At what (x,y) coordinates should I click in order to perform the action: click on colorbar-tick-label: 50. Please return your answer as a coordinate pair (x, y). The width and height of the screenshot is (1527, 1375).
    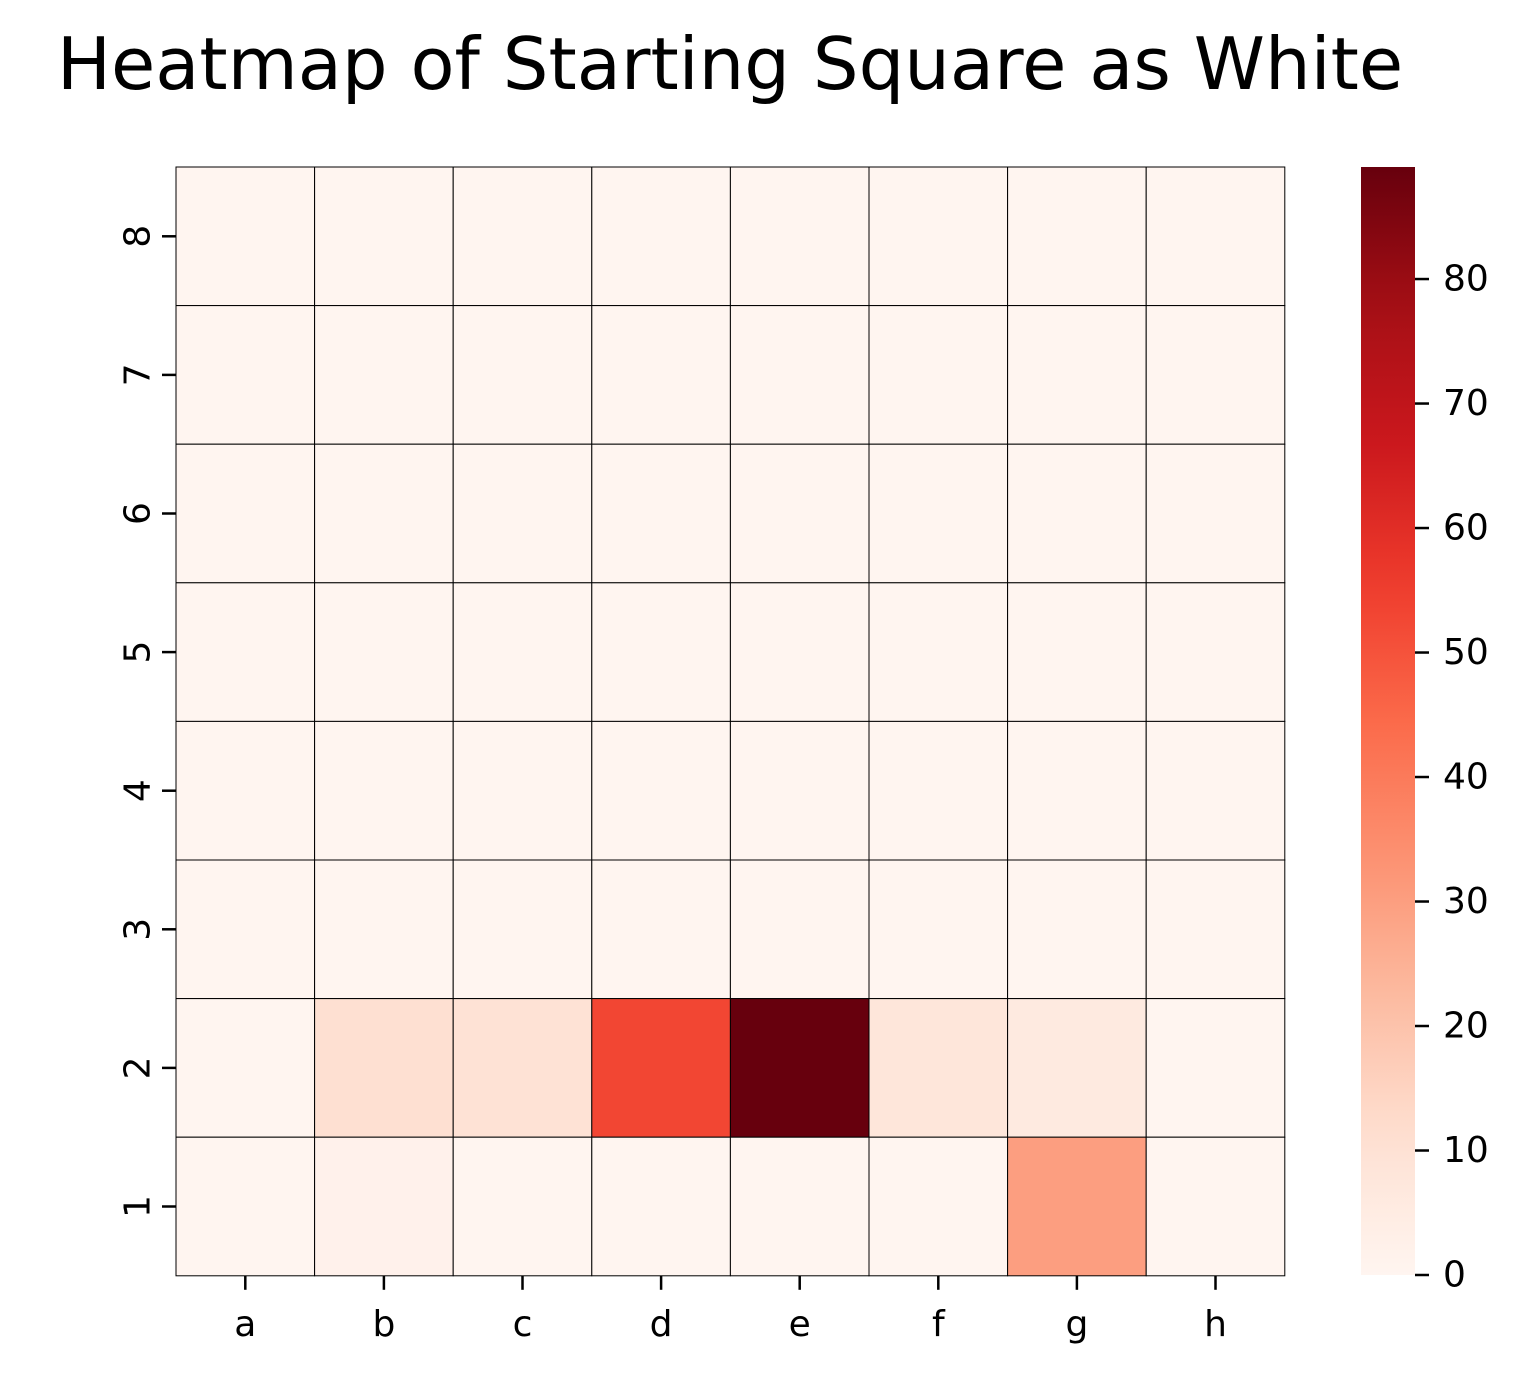
    Looking at the image, I should click on (1466, 652).